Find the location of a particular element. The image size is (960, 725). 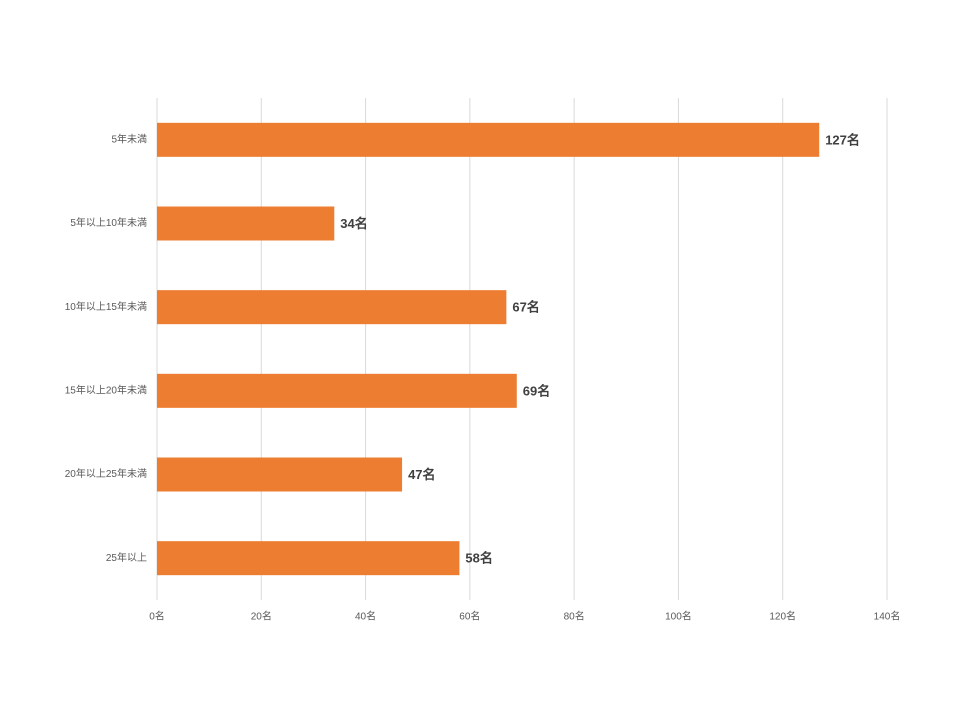

x-tick-label: 120名 is located at coordinates (782, 616).